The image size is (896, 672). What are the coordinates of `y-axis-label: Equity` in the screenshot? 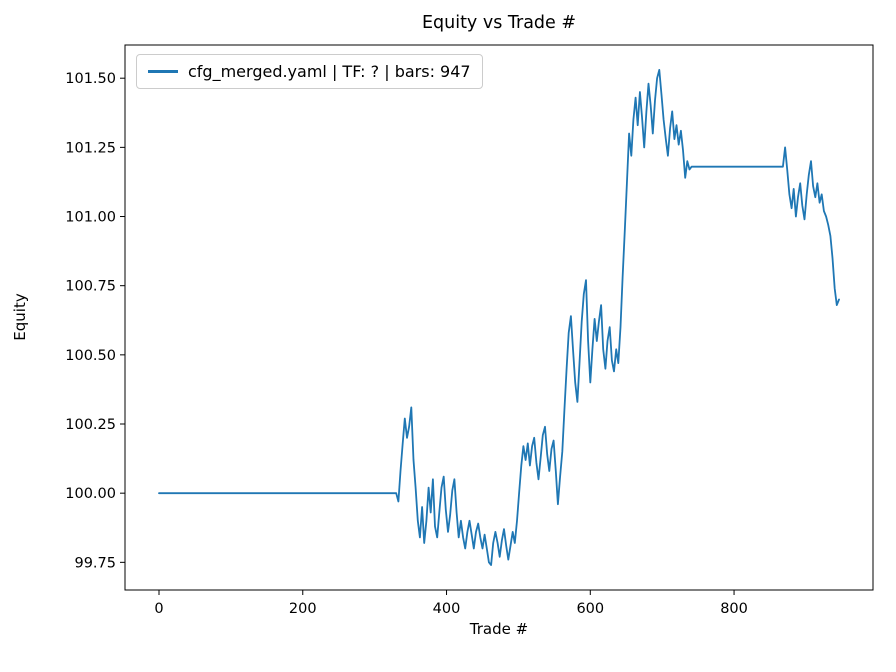 It's located at (20, 317).